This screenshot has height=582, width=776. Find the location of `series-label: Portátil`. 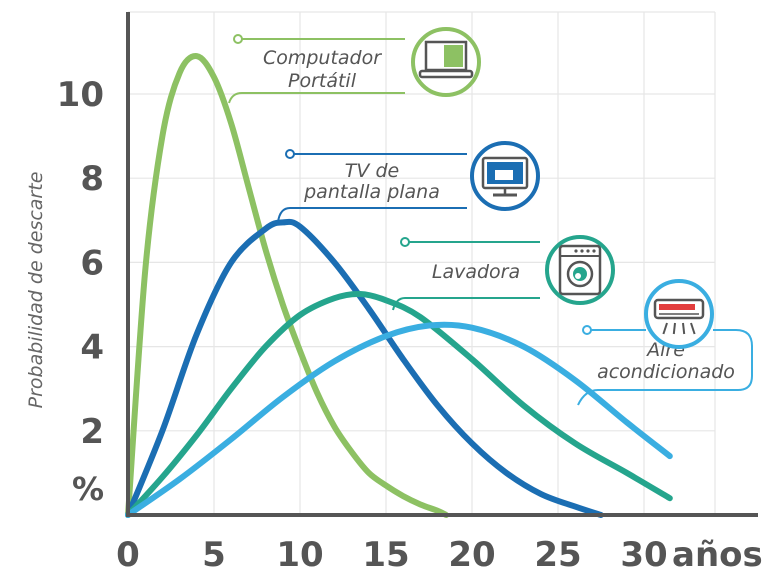

series-label: Portátil is located at coordinates (322, 81).